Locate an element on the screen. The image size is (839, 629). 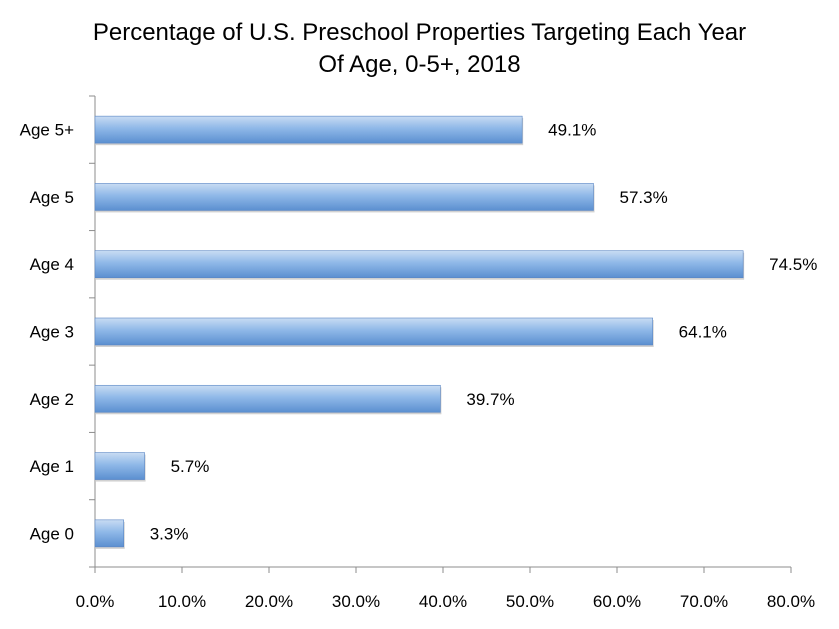
data-label: 49.1% is located at coordinates (572, 130).